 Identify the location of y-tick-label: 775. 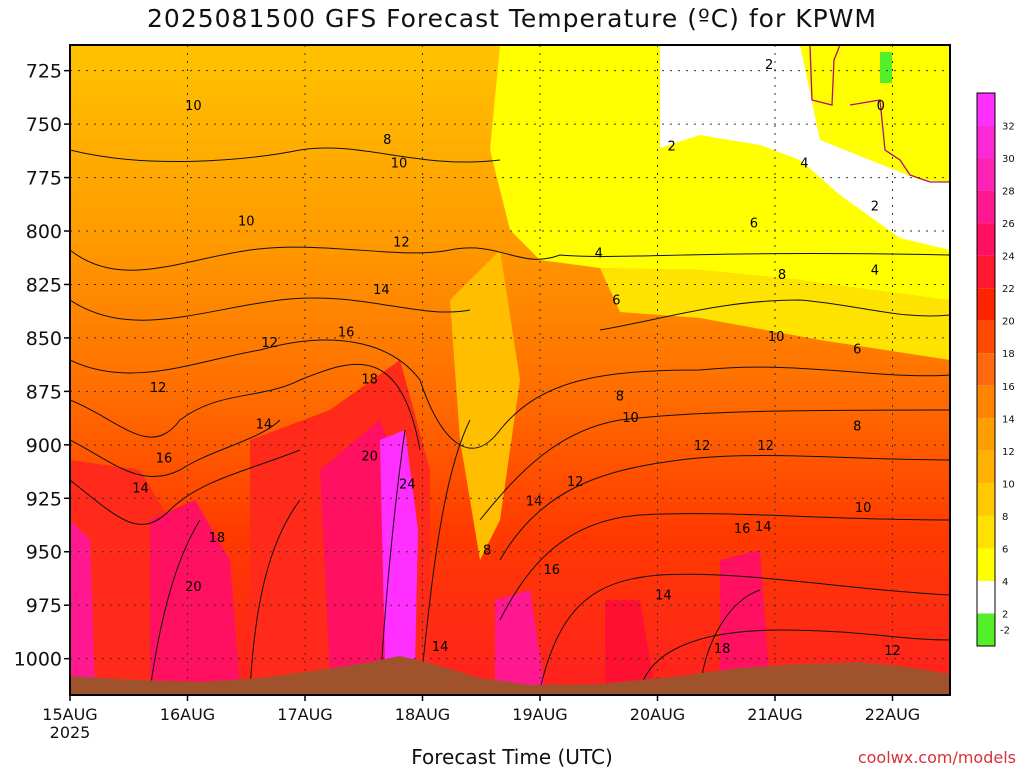
(44, 179).